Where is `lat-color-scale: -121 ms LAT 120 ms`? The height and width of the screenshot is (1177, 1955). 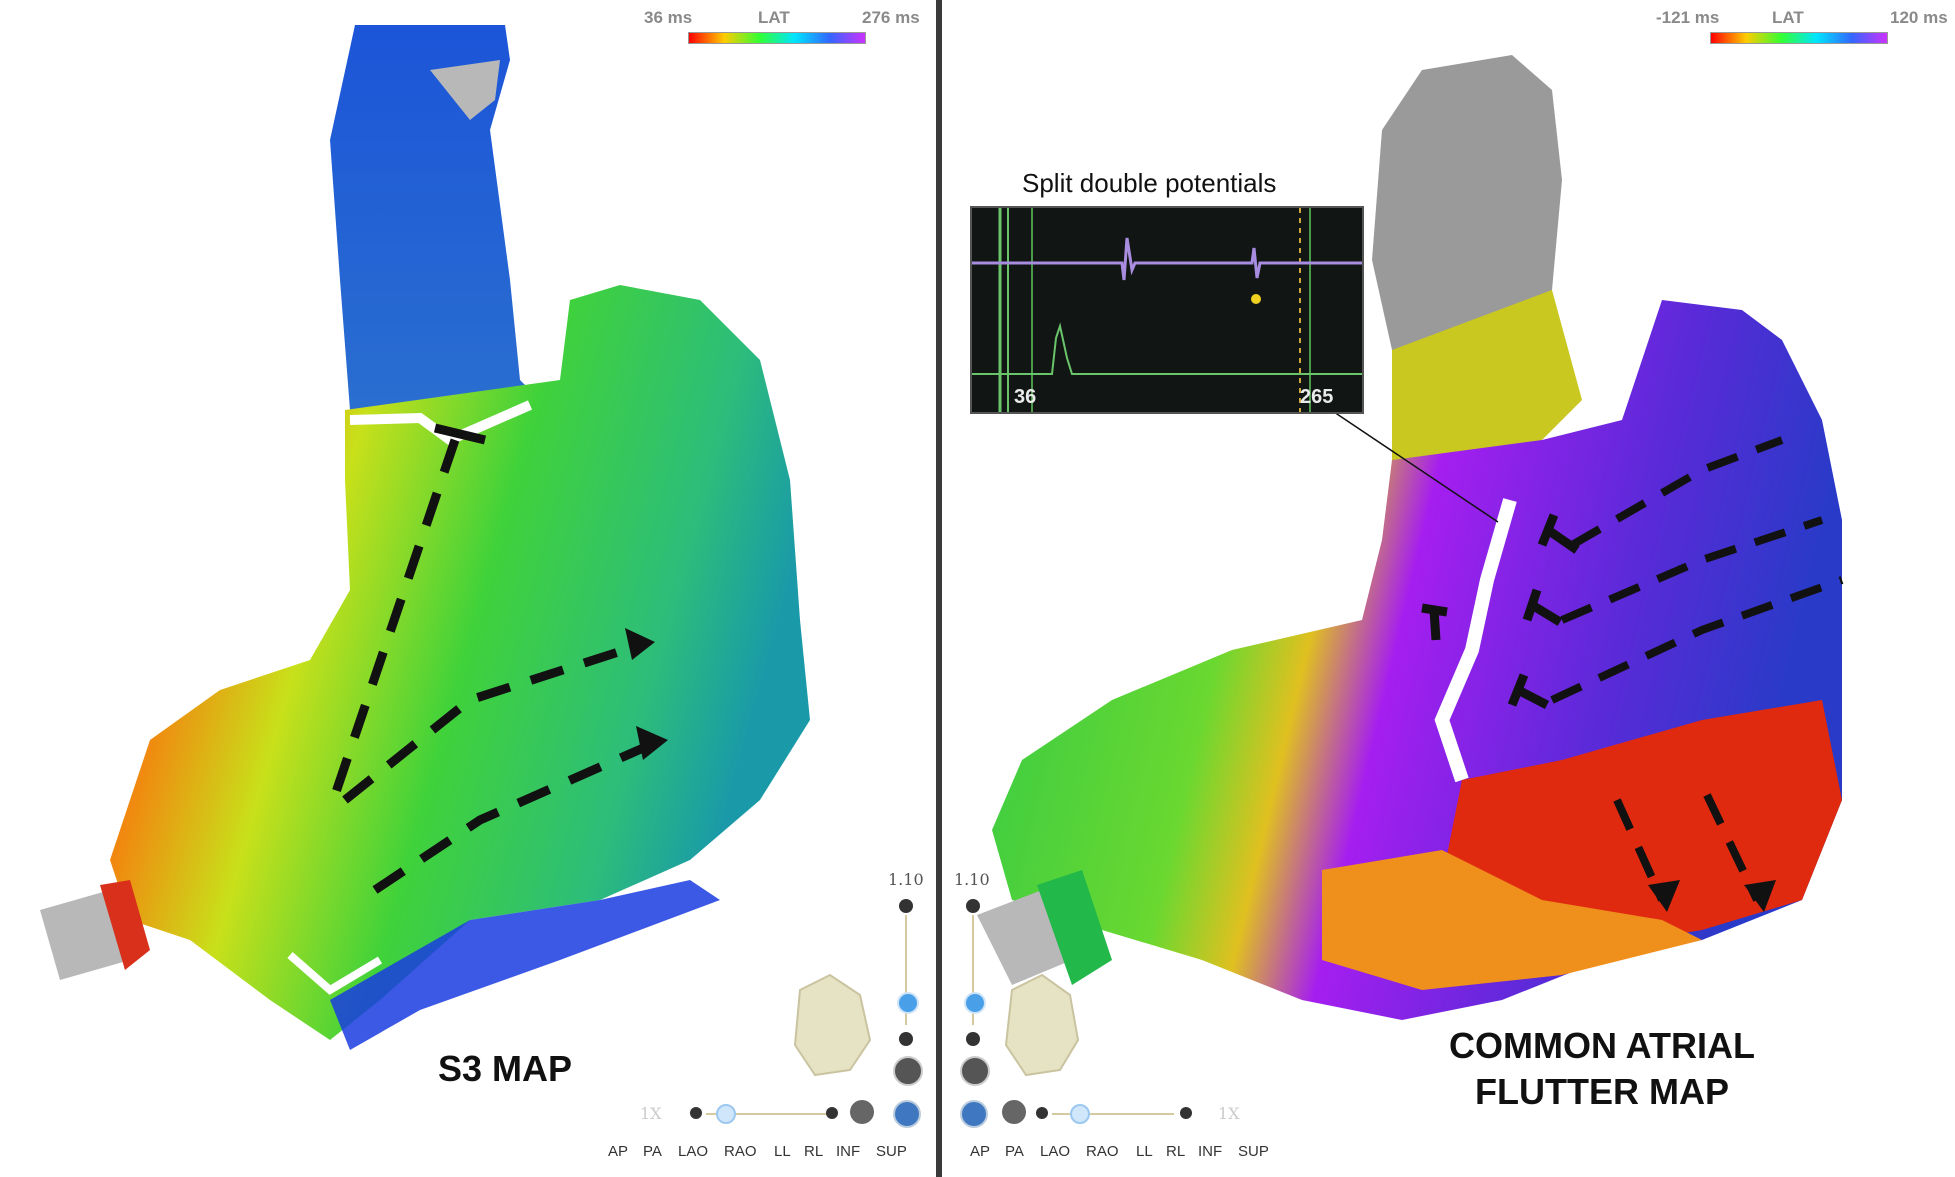 lat-color-scale: -121 ms LAT 120 ms is located at coordinates (1802, 28).